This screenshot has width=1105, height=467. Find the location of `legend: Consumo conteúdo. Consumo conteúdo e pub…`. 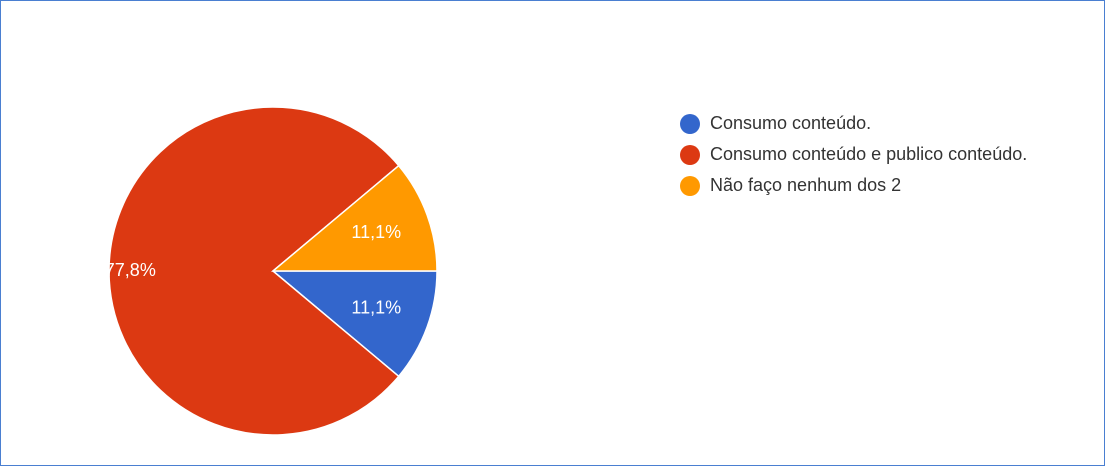

legend: Consumo conteúdo. Consumo conteúdo e pub… is located at coordinates (853, 154).